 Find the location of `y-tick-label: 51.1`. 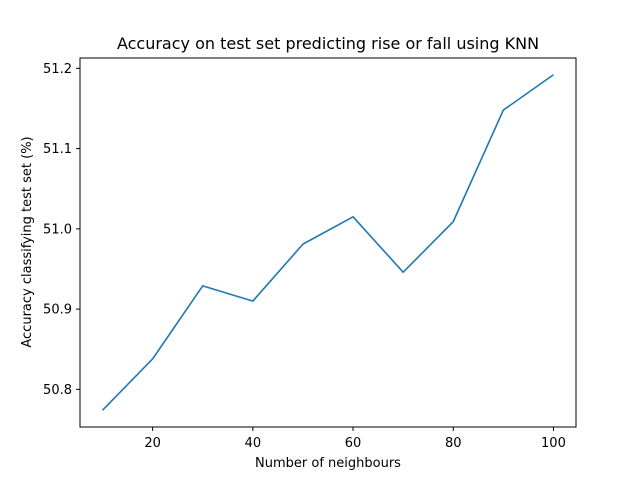

y-tick-label: 51.1 is located at coordinates (57, 149).